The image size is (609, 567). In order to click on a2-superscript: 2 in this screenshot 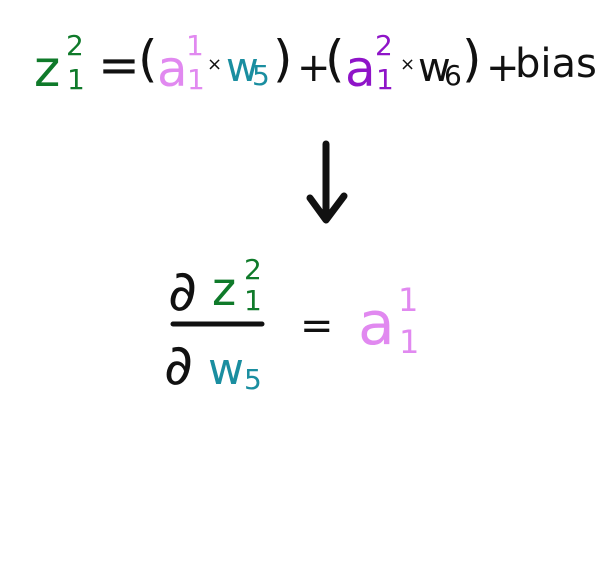, I will do `click(384, 45)`.